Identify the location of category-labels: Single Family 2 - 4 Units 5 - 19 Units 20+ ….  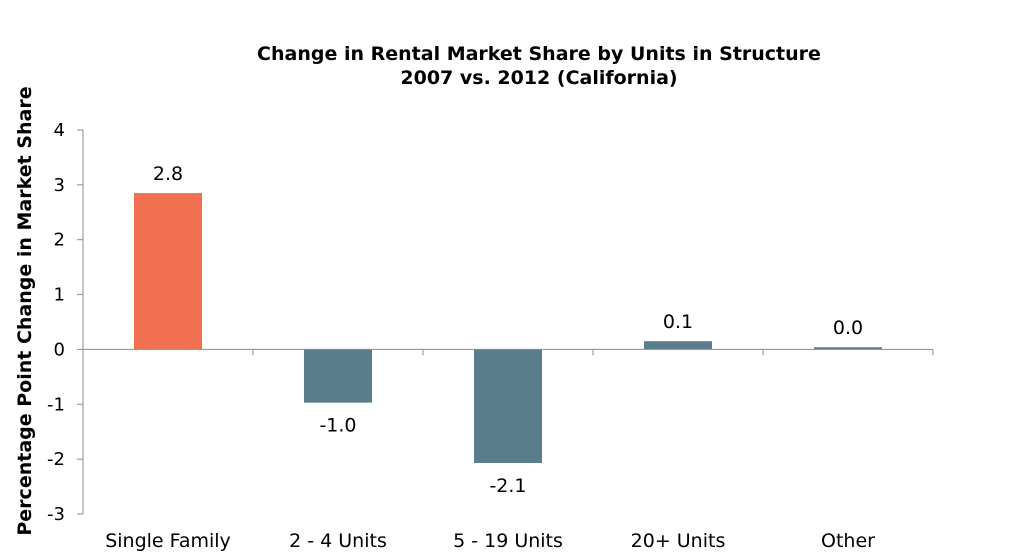
(490, 541).